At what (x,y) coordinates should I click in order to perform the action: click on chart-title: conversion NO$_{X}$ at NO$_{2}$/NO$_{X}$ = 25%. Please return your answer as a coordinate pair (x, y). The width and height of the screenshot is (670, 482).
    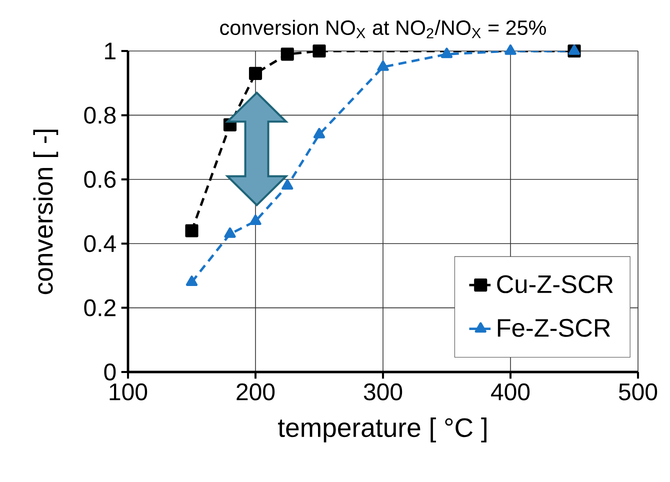
    Looking at the image, I should click on (383, 29).